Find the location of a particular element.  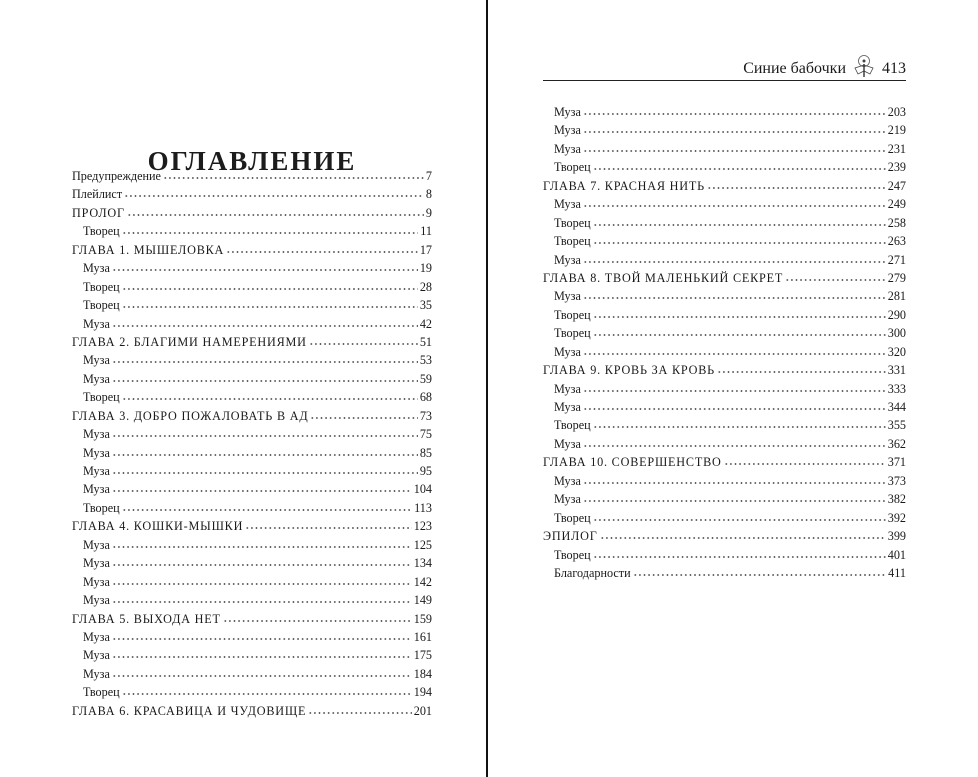

toc-entry: ГЛАВА 4. КОШКИ-МЫШКИ 123 is located at coordinates (252, 526).